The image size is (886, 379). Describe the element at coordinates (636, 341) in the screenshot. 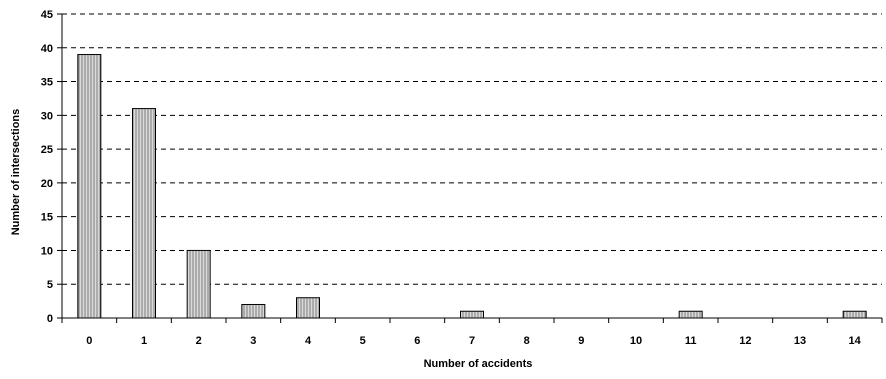

I see `x-tick-label: 10` at that location.